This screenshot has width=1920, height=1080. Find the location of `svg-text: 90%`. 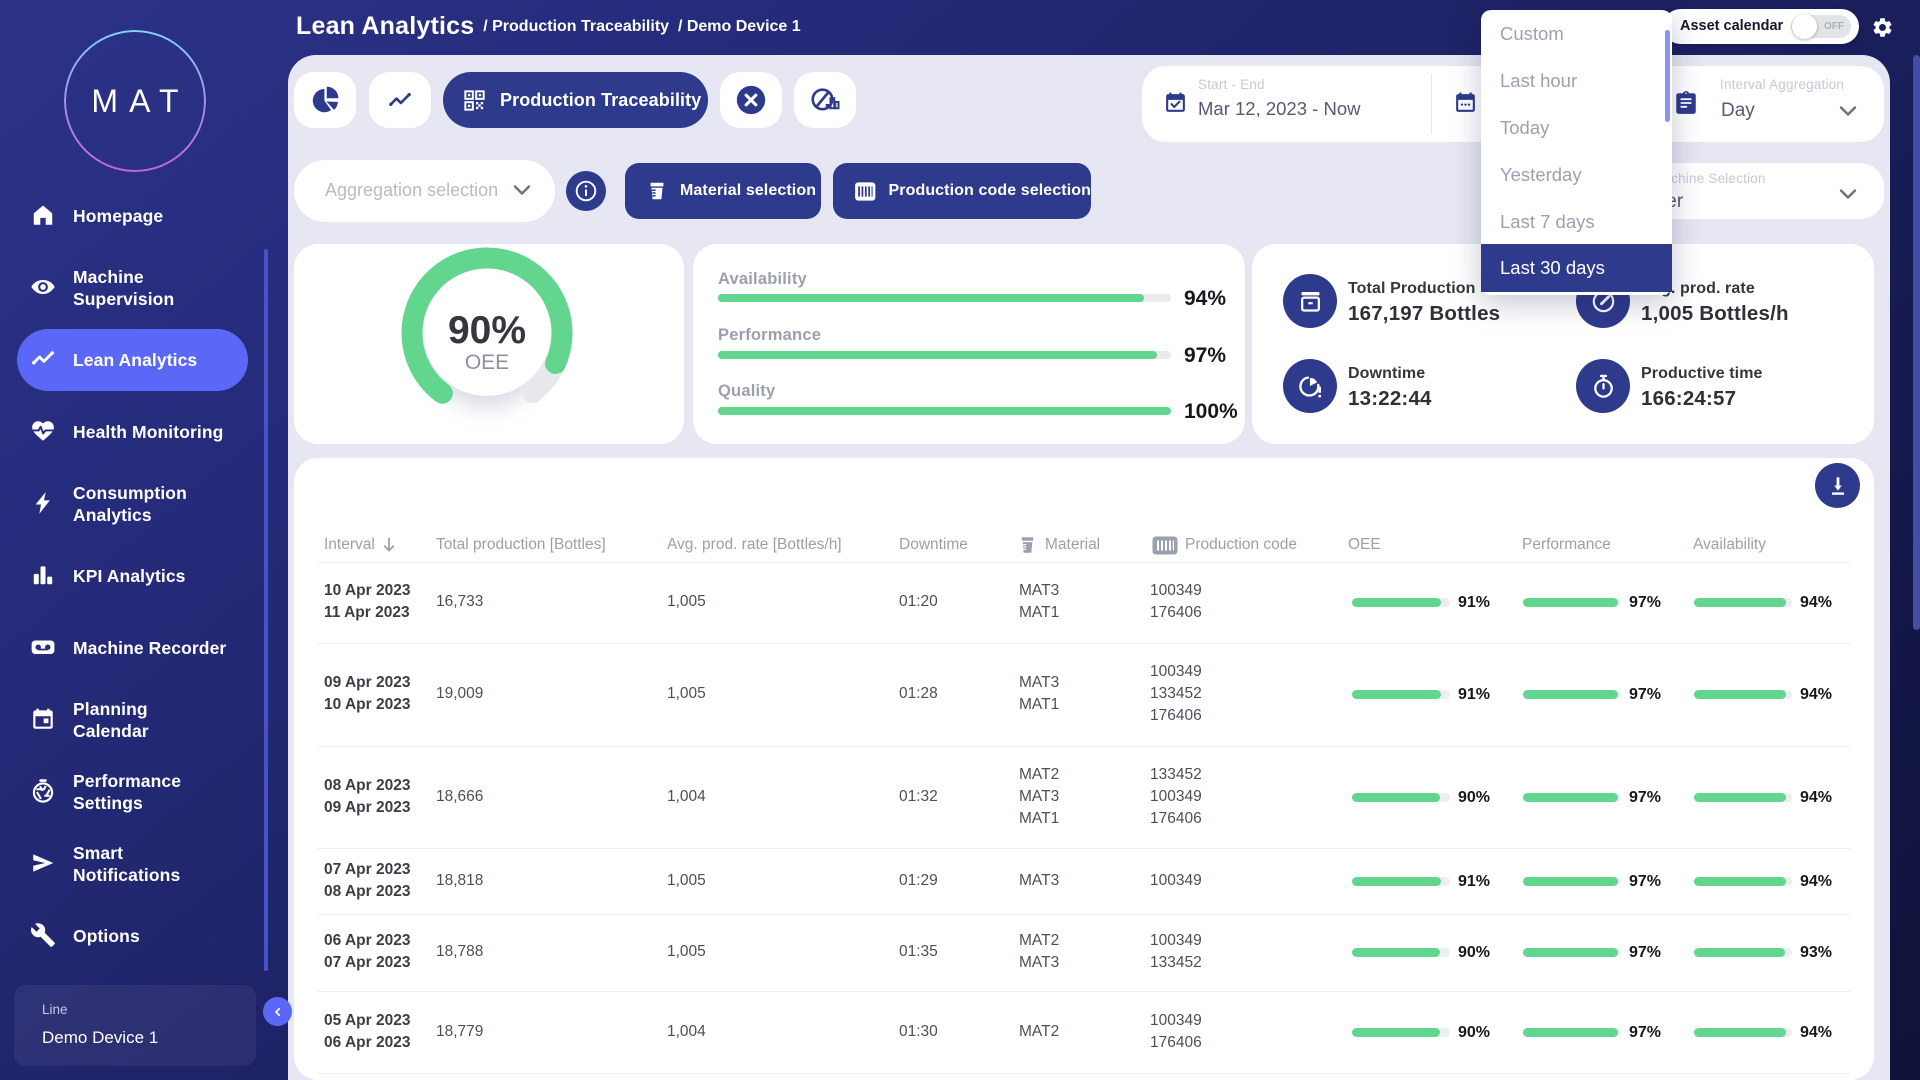

svg-text: 90% is located at coordinates (487, 330).